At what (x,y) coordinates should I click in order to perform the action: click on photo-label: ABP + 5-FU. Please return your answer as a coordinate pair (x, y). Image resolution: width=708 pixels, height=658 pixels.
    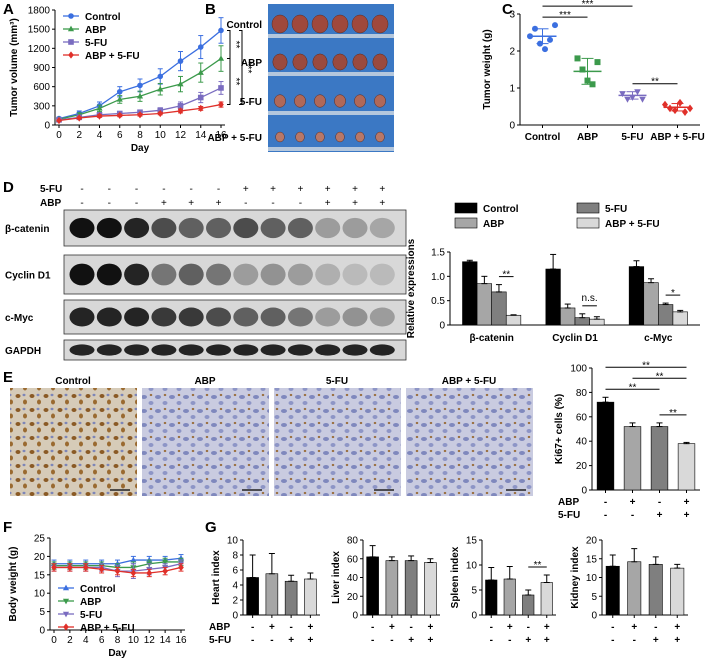
    Looking at the image, I should click on (469, 381).